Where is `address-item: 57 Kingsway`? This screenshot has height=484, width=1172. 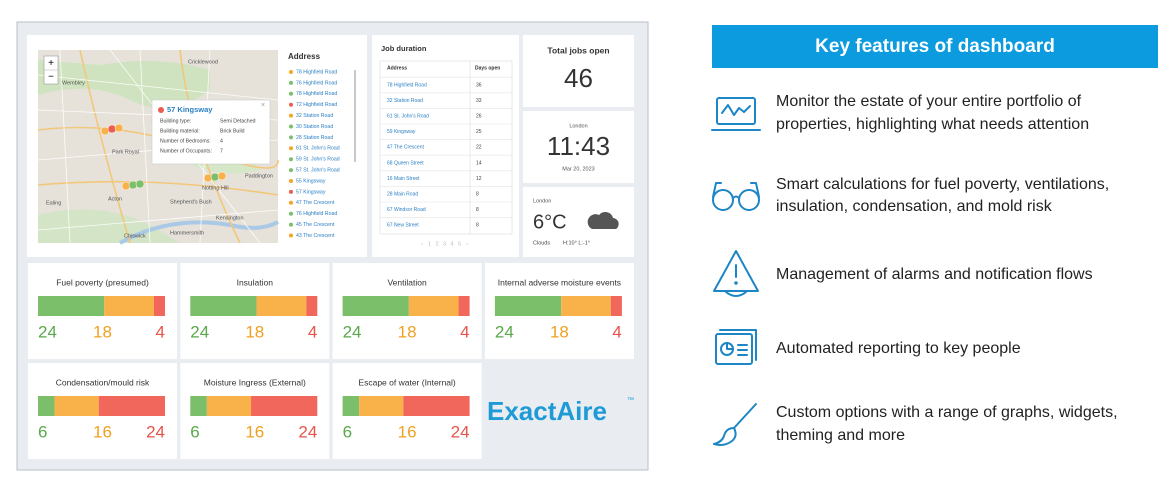
address-item: 57 Kingsway is located at coordinates (311, 192).